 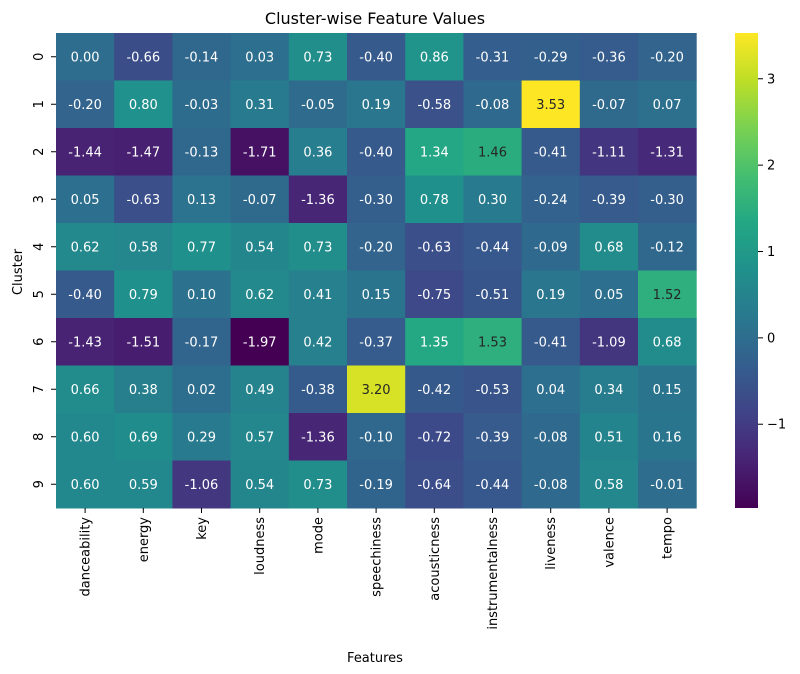 I want to click on cell-value-label: 1.35, so click(x=434, y=342).